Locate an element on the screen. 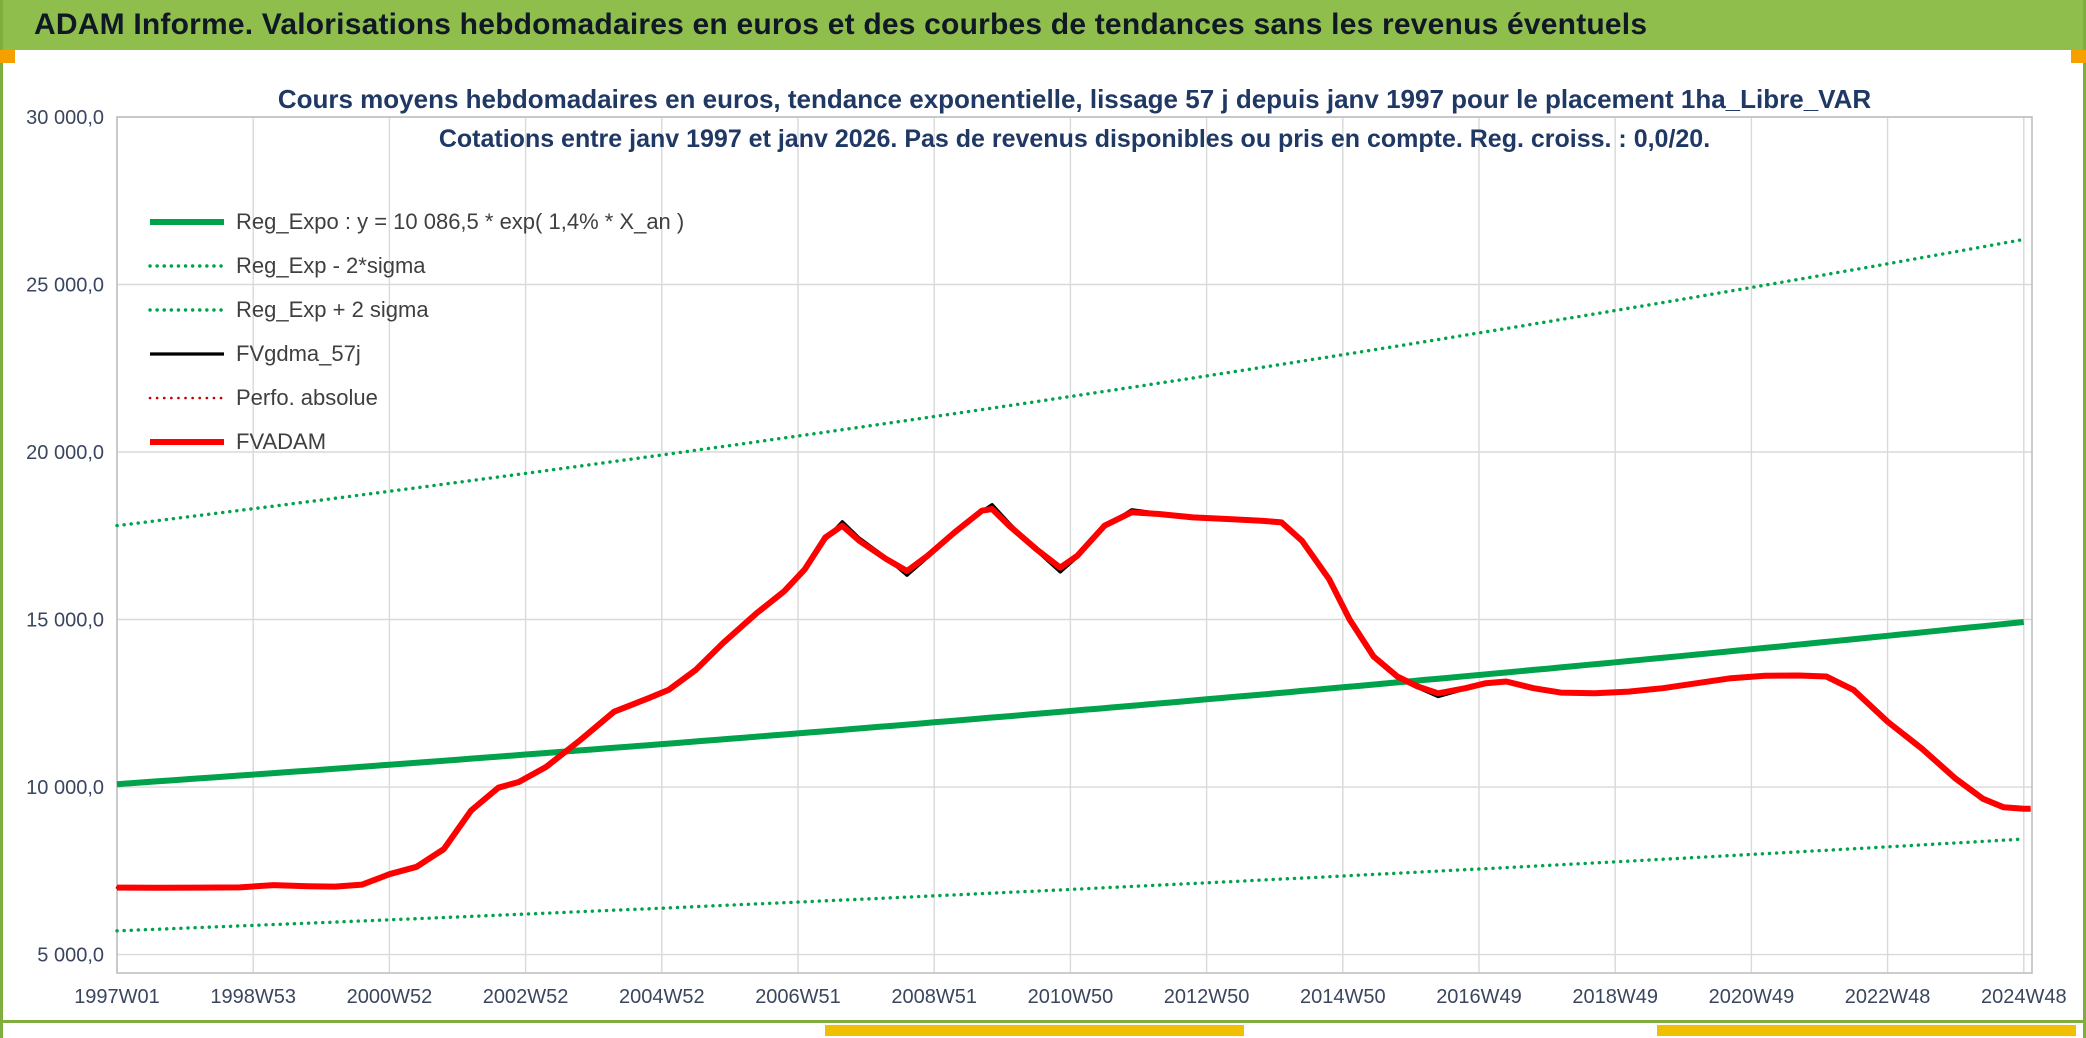  bottom-strip is located at coordinates (1043, 1030).